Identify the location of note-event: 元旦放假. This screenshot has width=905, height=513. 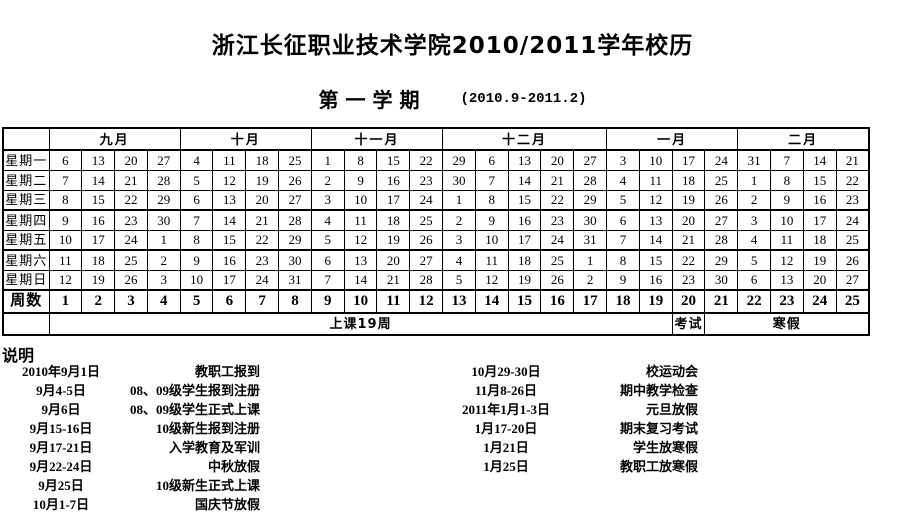
(671, 409).